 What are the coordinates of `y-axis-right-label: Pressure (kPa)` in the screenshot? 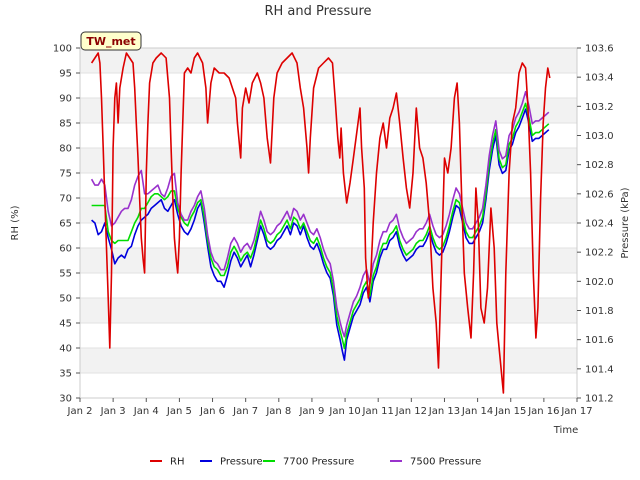 It's located at (625, 222).